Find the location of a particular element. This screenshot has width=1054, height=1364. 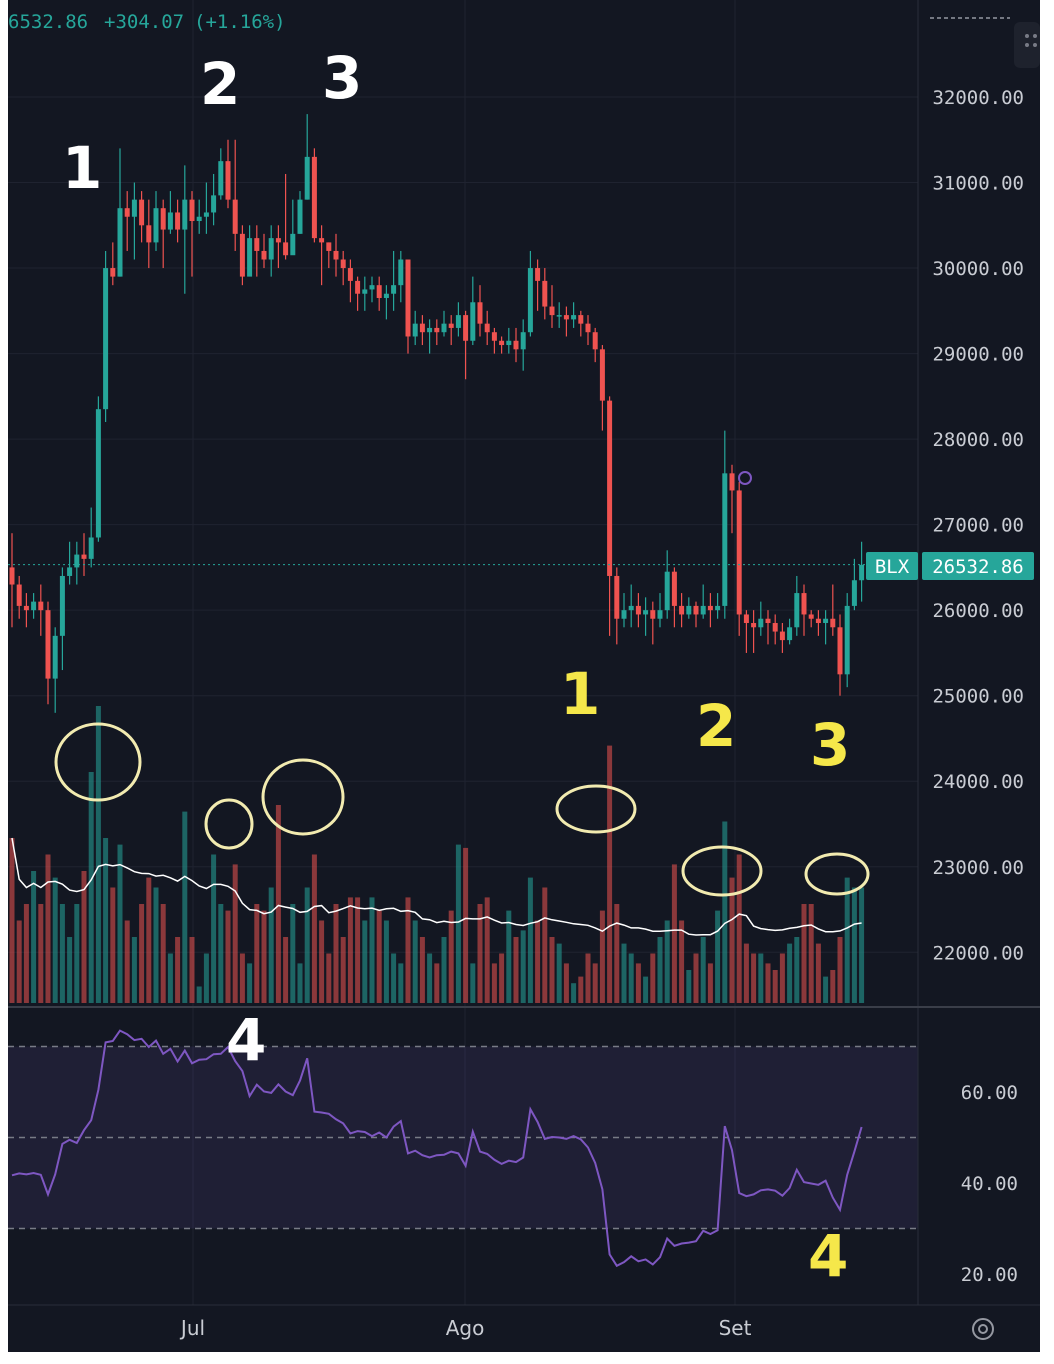

annotation-yellow-1: 1 is located at coordinates (580, 694).